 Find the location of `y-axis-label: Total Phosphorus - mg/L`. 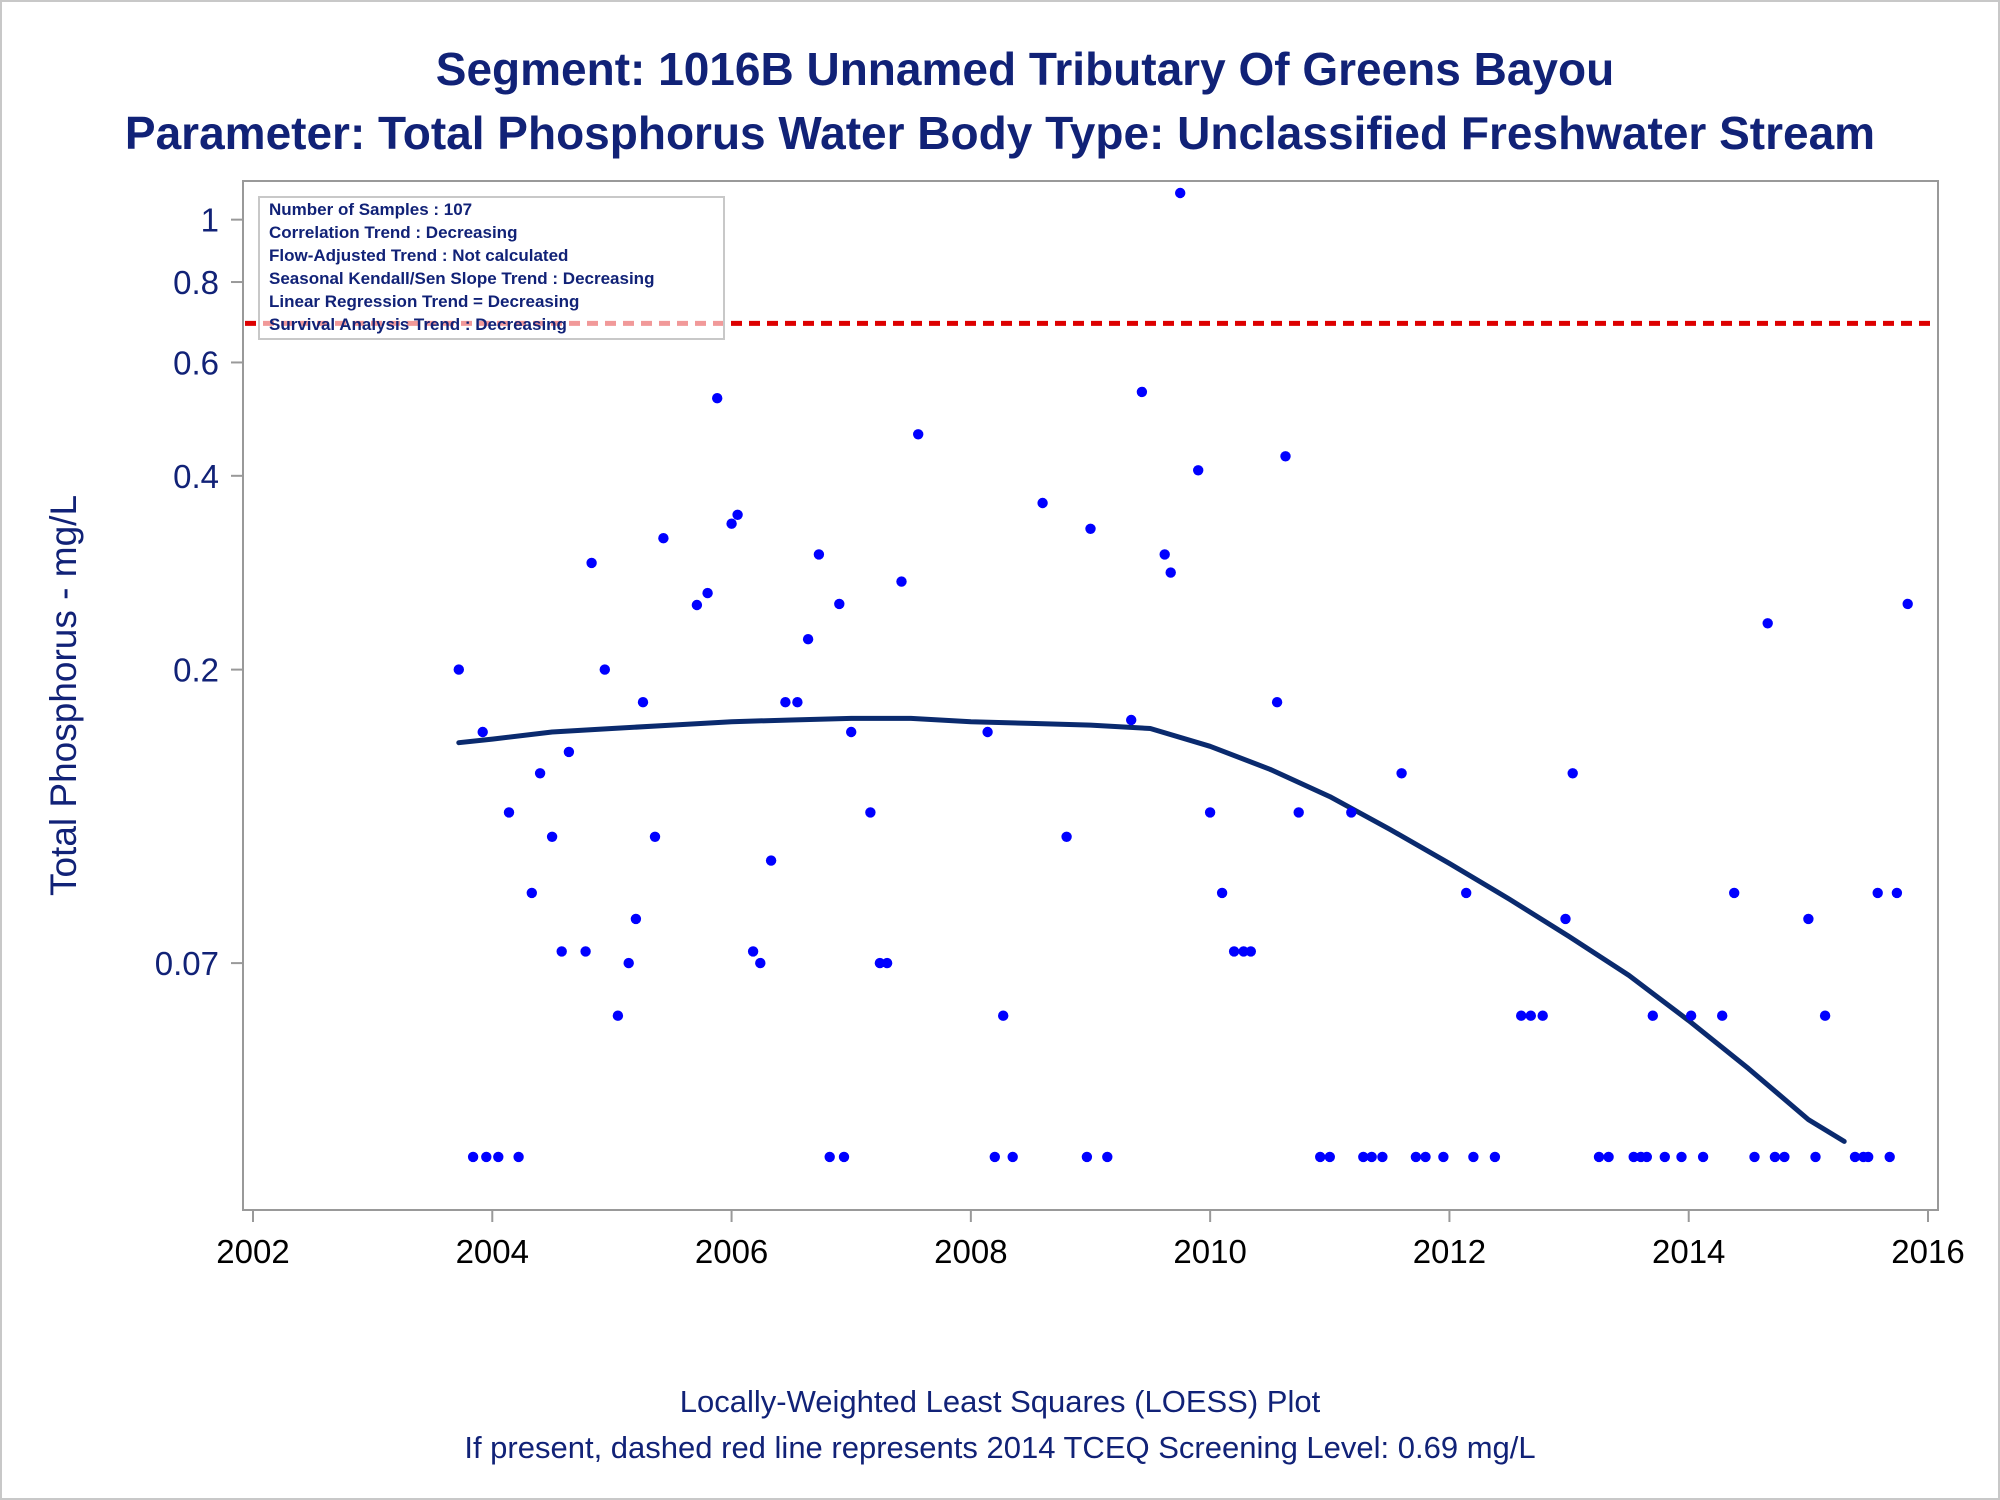

y-axis-label: Total Phosphorus - mg/L is located at coordinates (63, 695).